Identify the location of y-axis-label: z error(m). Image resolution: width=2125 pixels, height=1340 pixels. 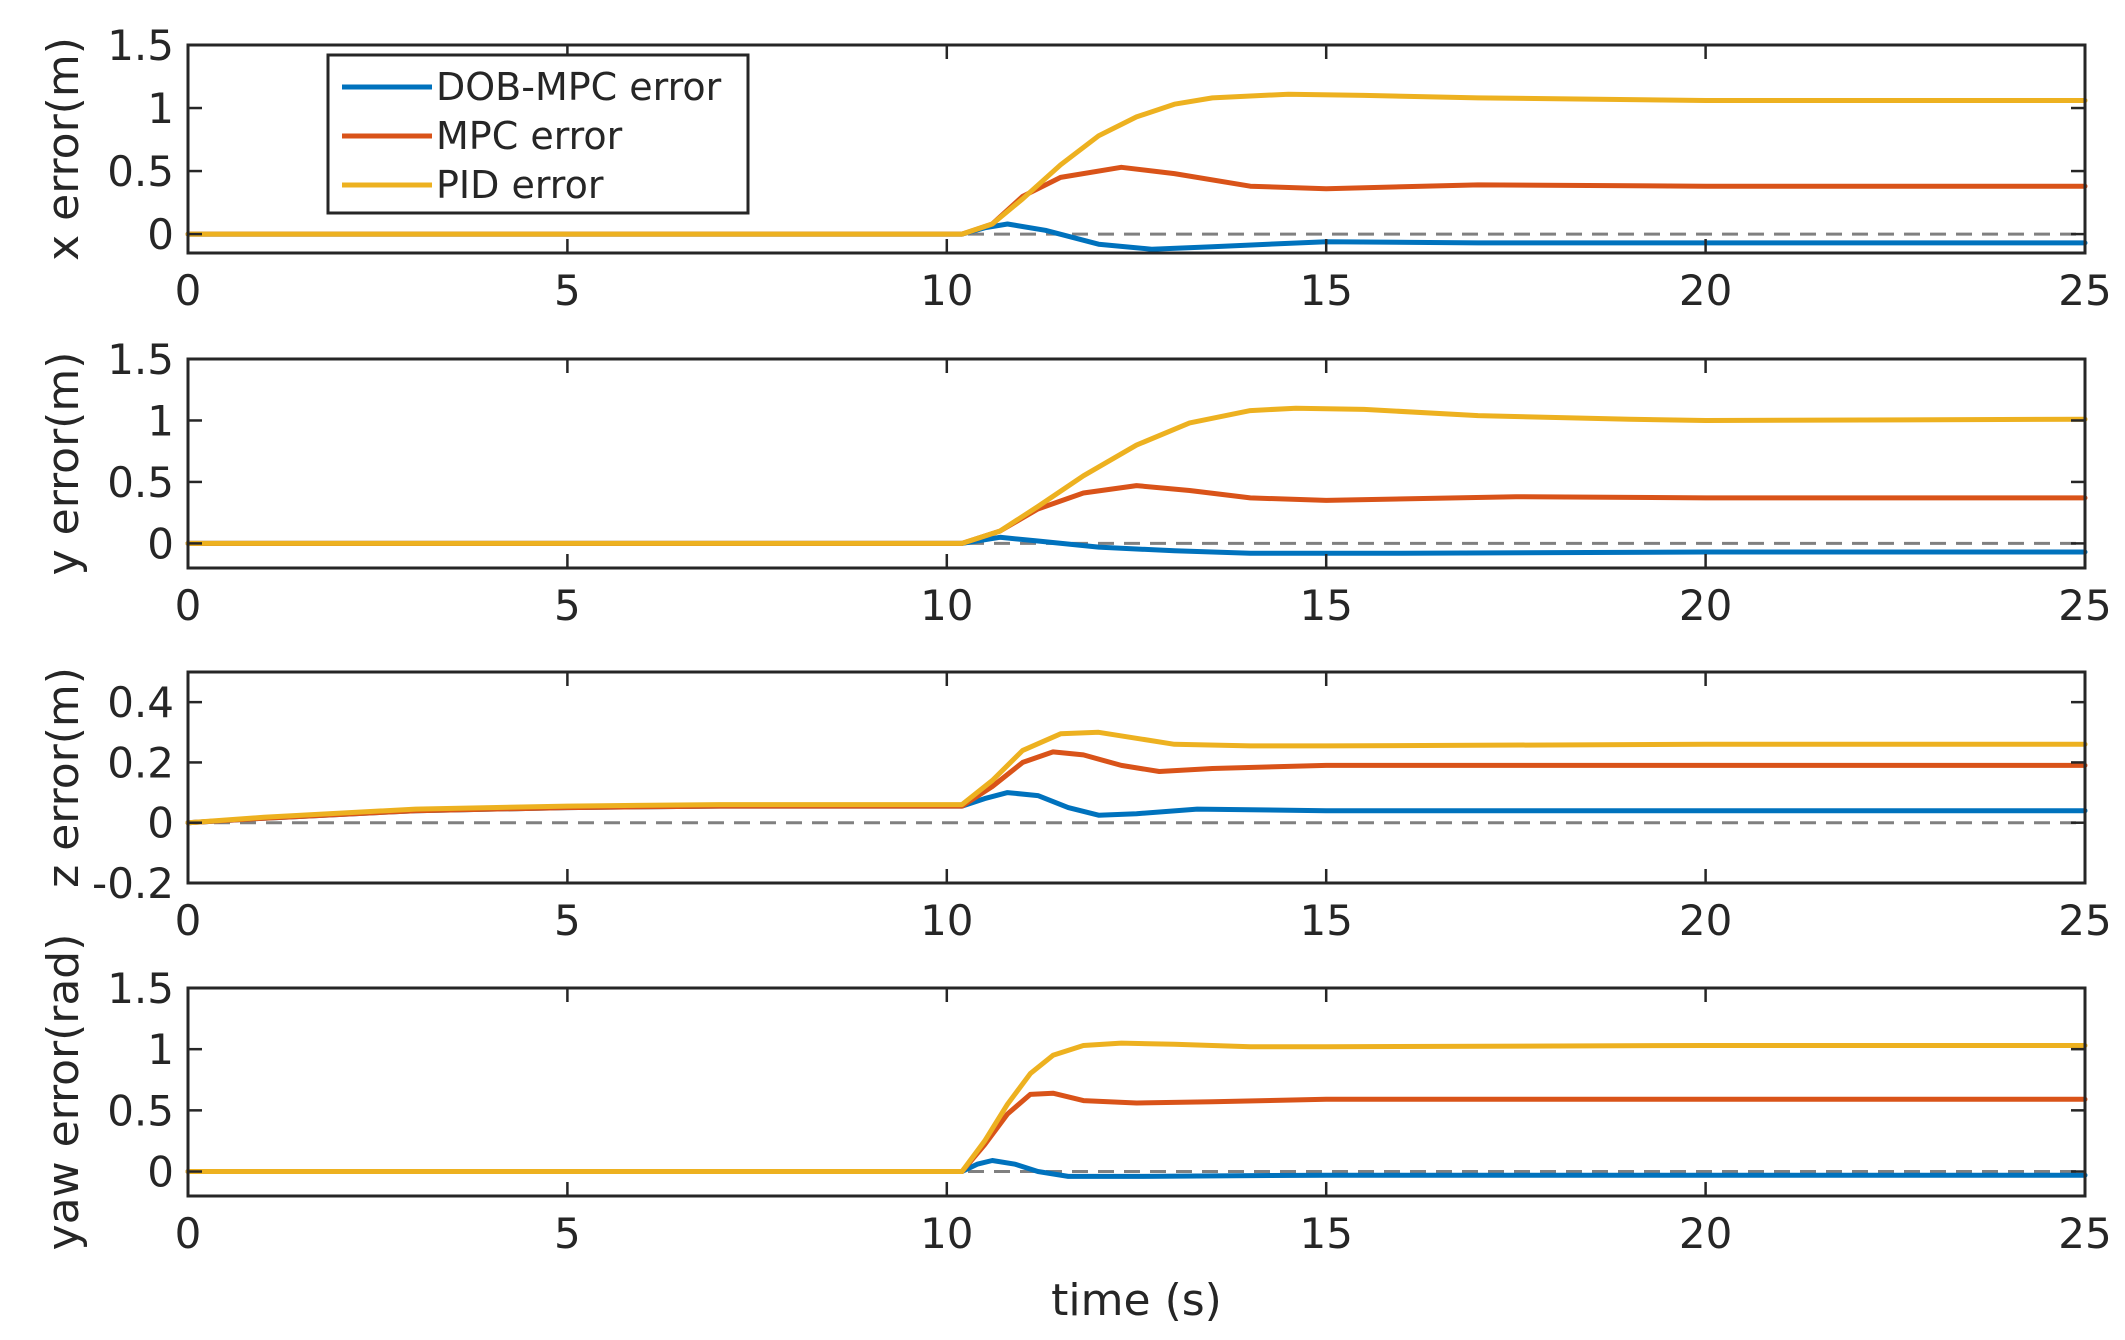
(63, 777).